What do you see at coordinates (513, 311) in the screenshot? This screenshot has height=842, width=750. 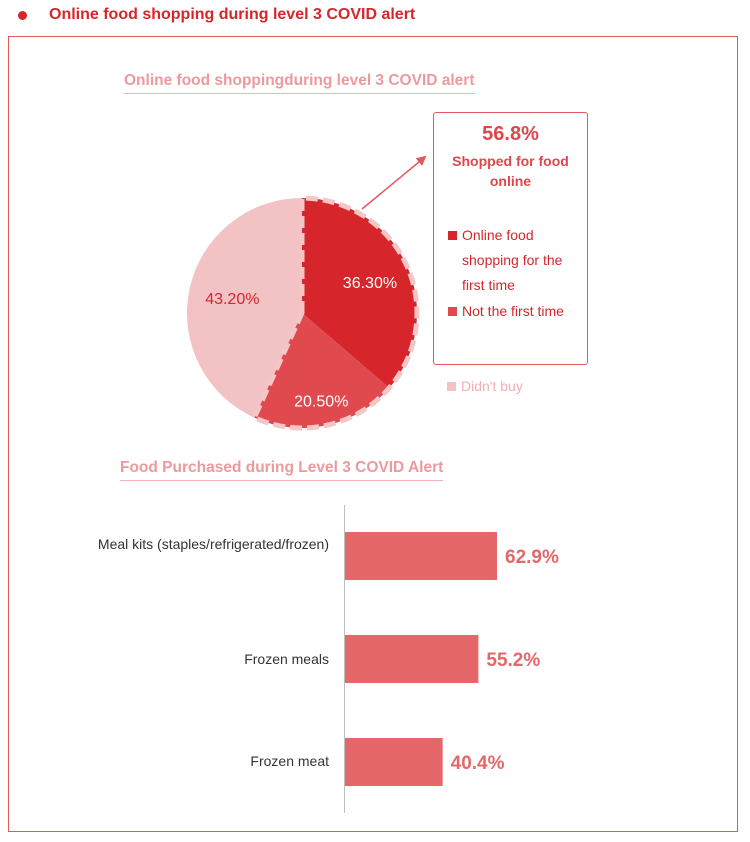 I see `legend-label: Not the first time` at bounding box center [513, 311].